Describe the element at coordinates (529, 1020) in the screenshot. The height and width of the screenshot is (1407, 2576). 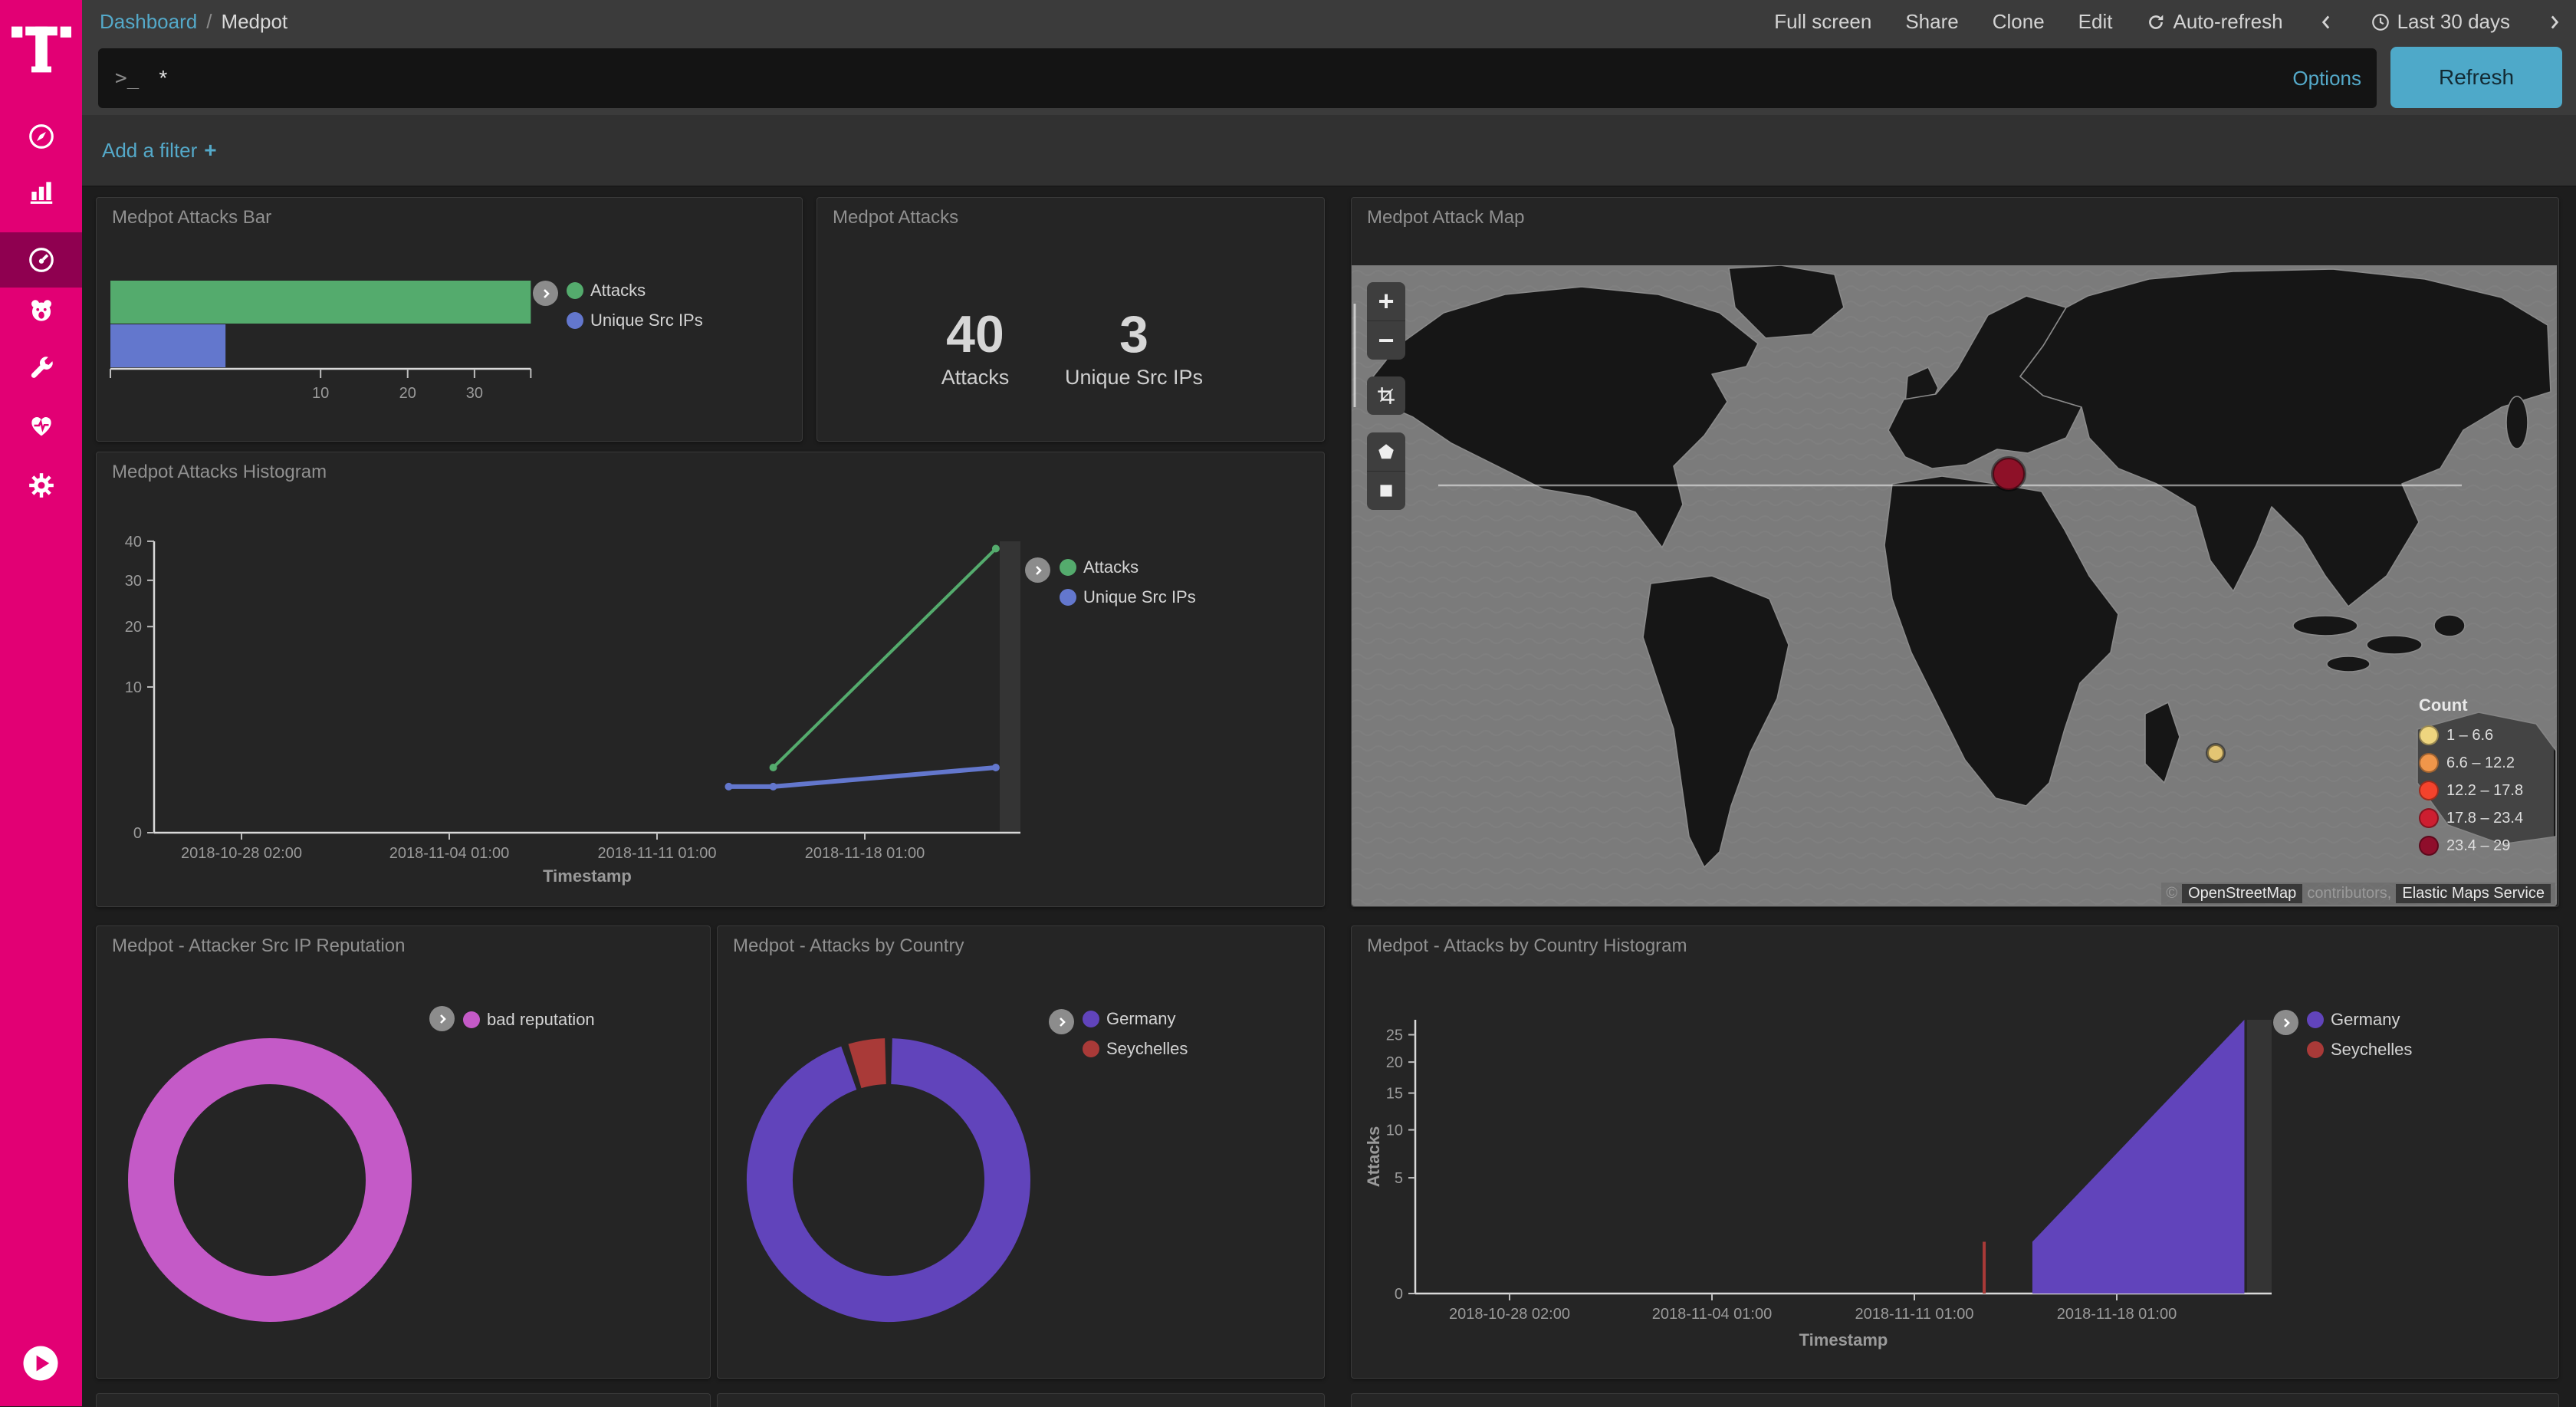
I see `legend-item: bad reputation` at that location.